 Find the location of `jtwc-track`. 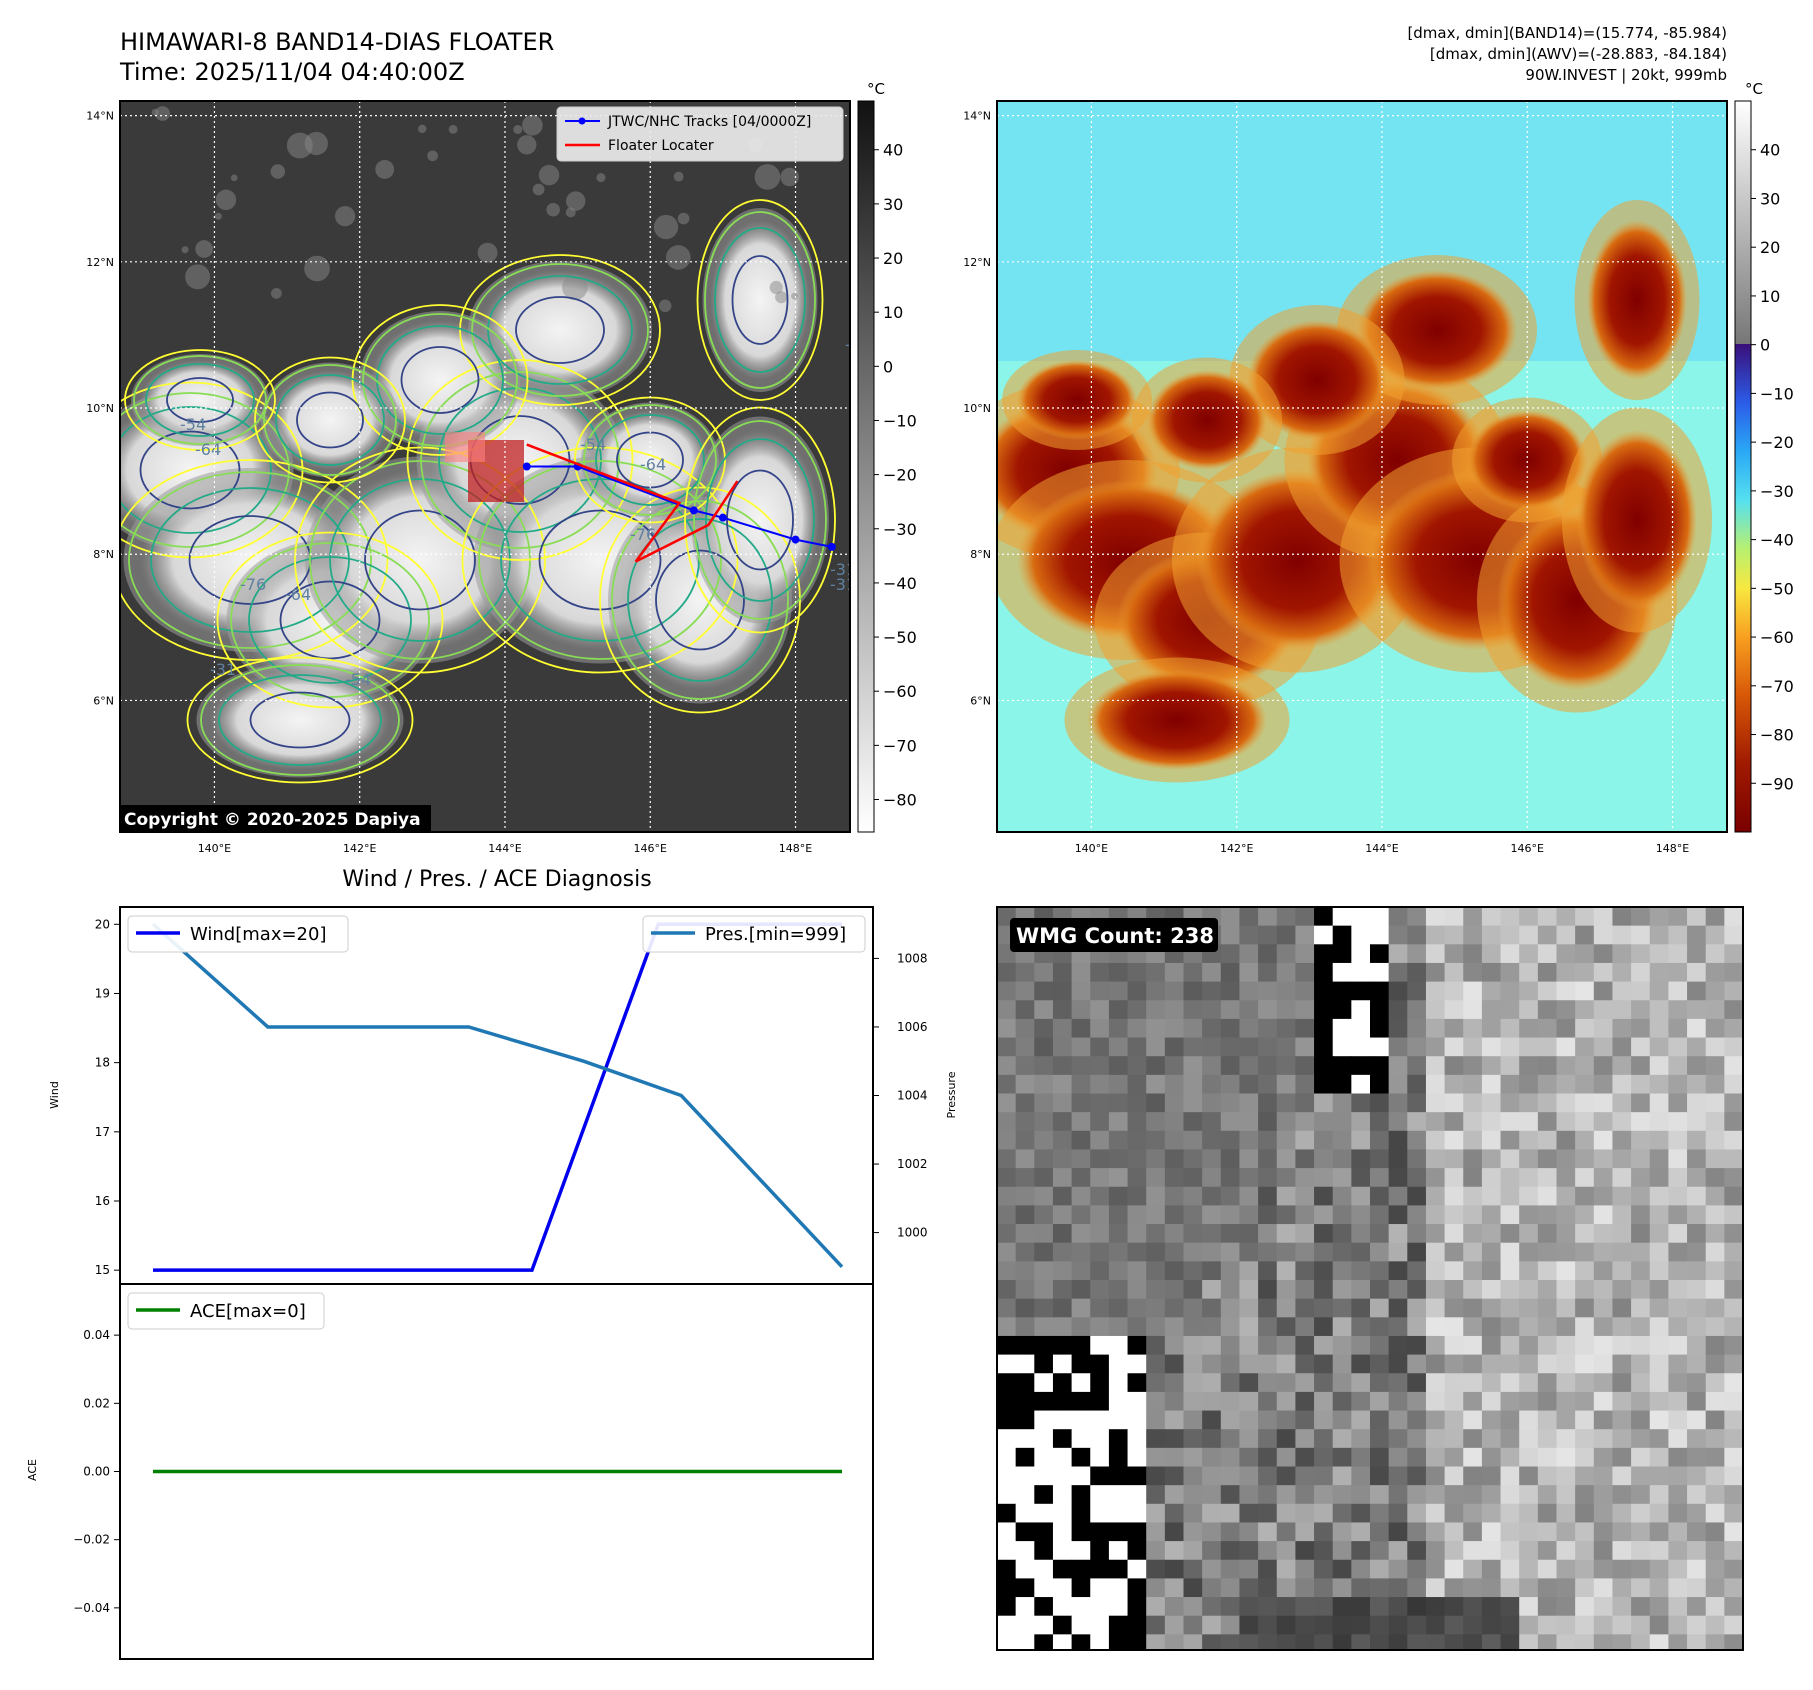

jtwc-track is located at coordinates (679, 506).